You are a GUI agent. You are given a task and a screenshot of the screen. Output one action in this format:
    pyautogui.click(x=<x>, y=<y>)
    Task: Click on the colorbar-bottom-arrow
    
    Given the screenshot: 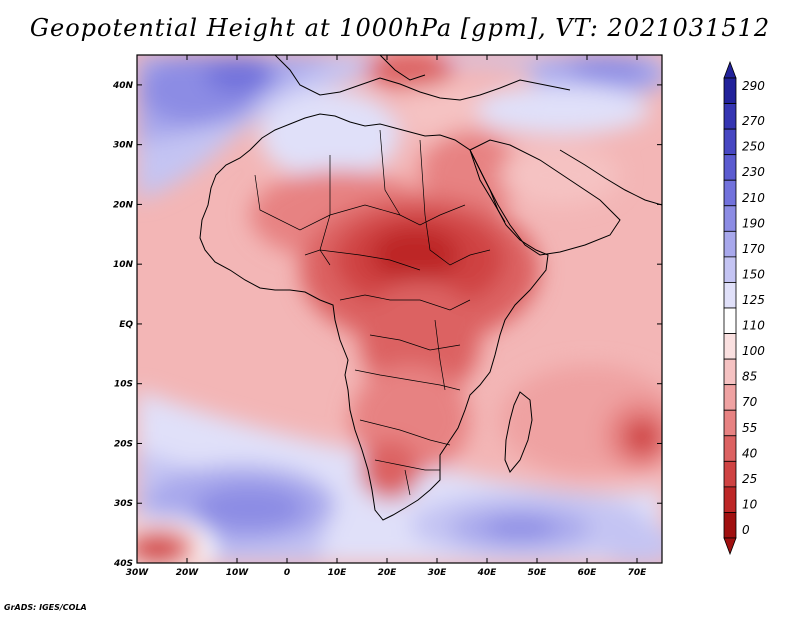 What is the action you would take?
    pyautogui.click(x=730, y=546)
    